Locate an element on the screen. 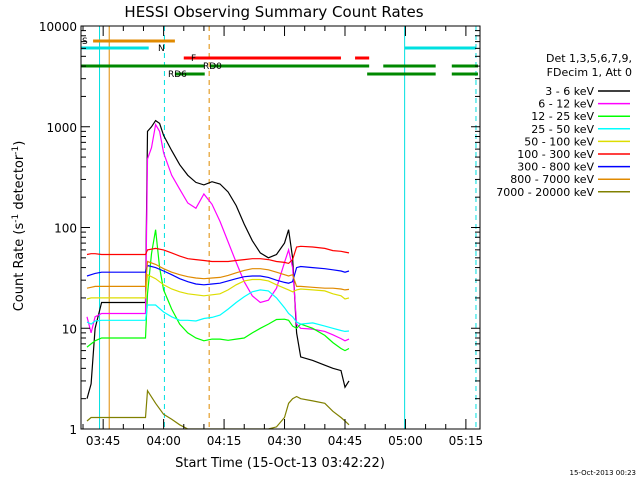  y-tick-label: 10000 is located at coordinates (58, 27).